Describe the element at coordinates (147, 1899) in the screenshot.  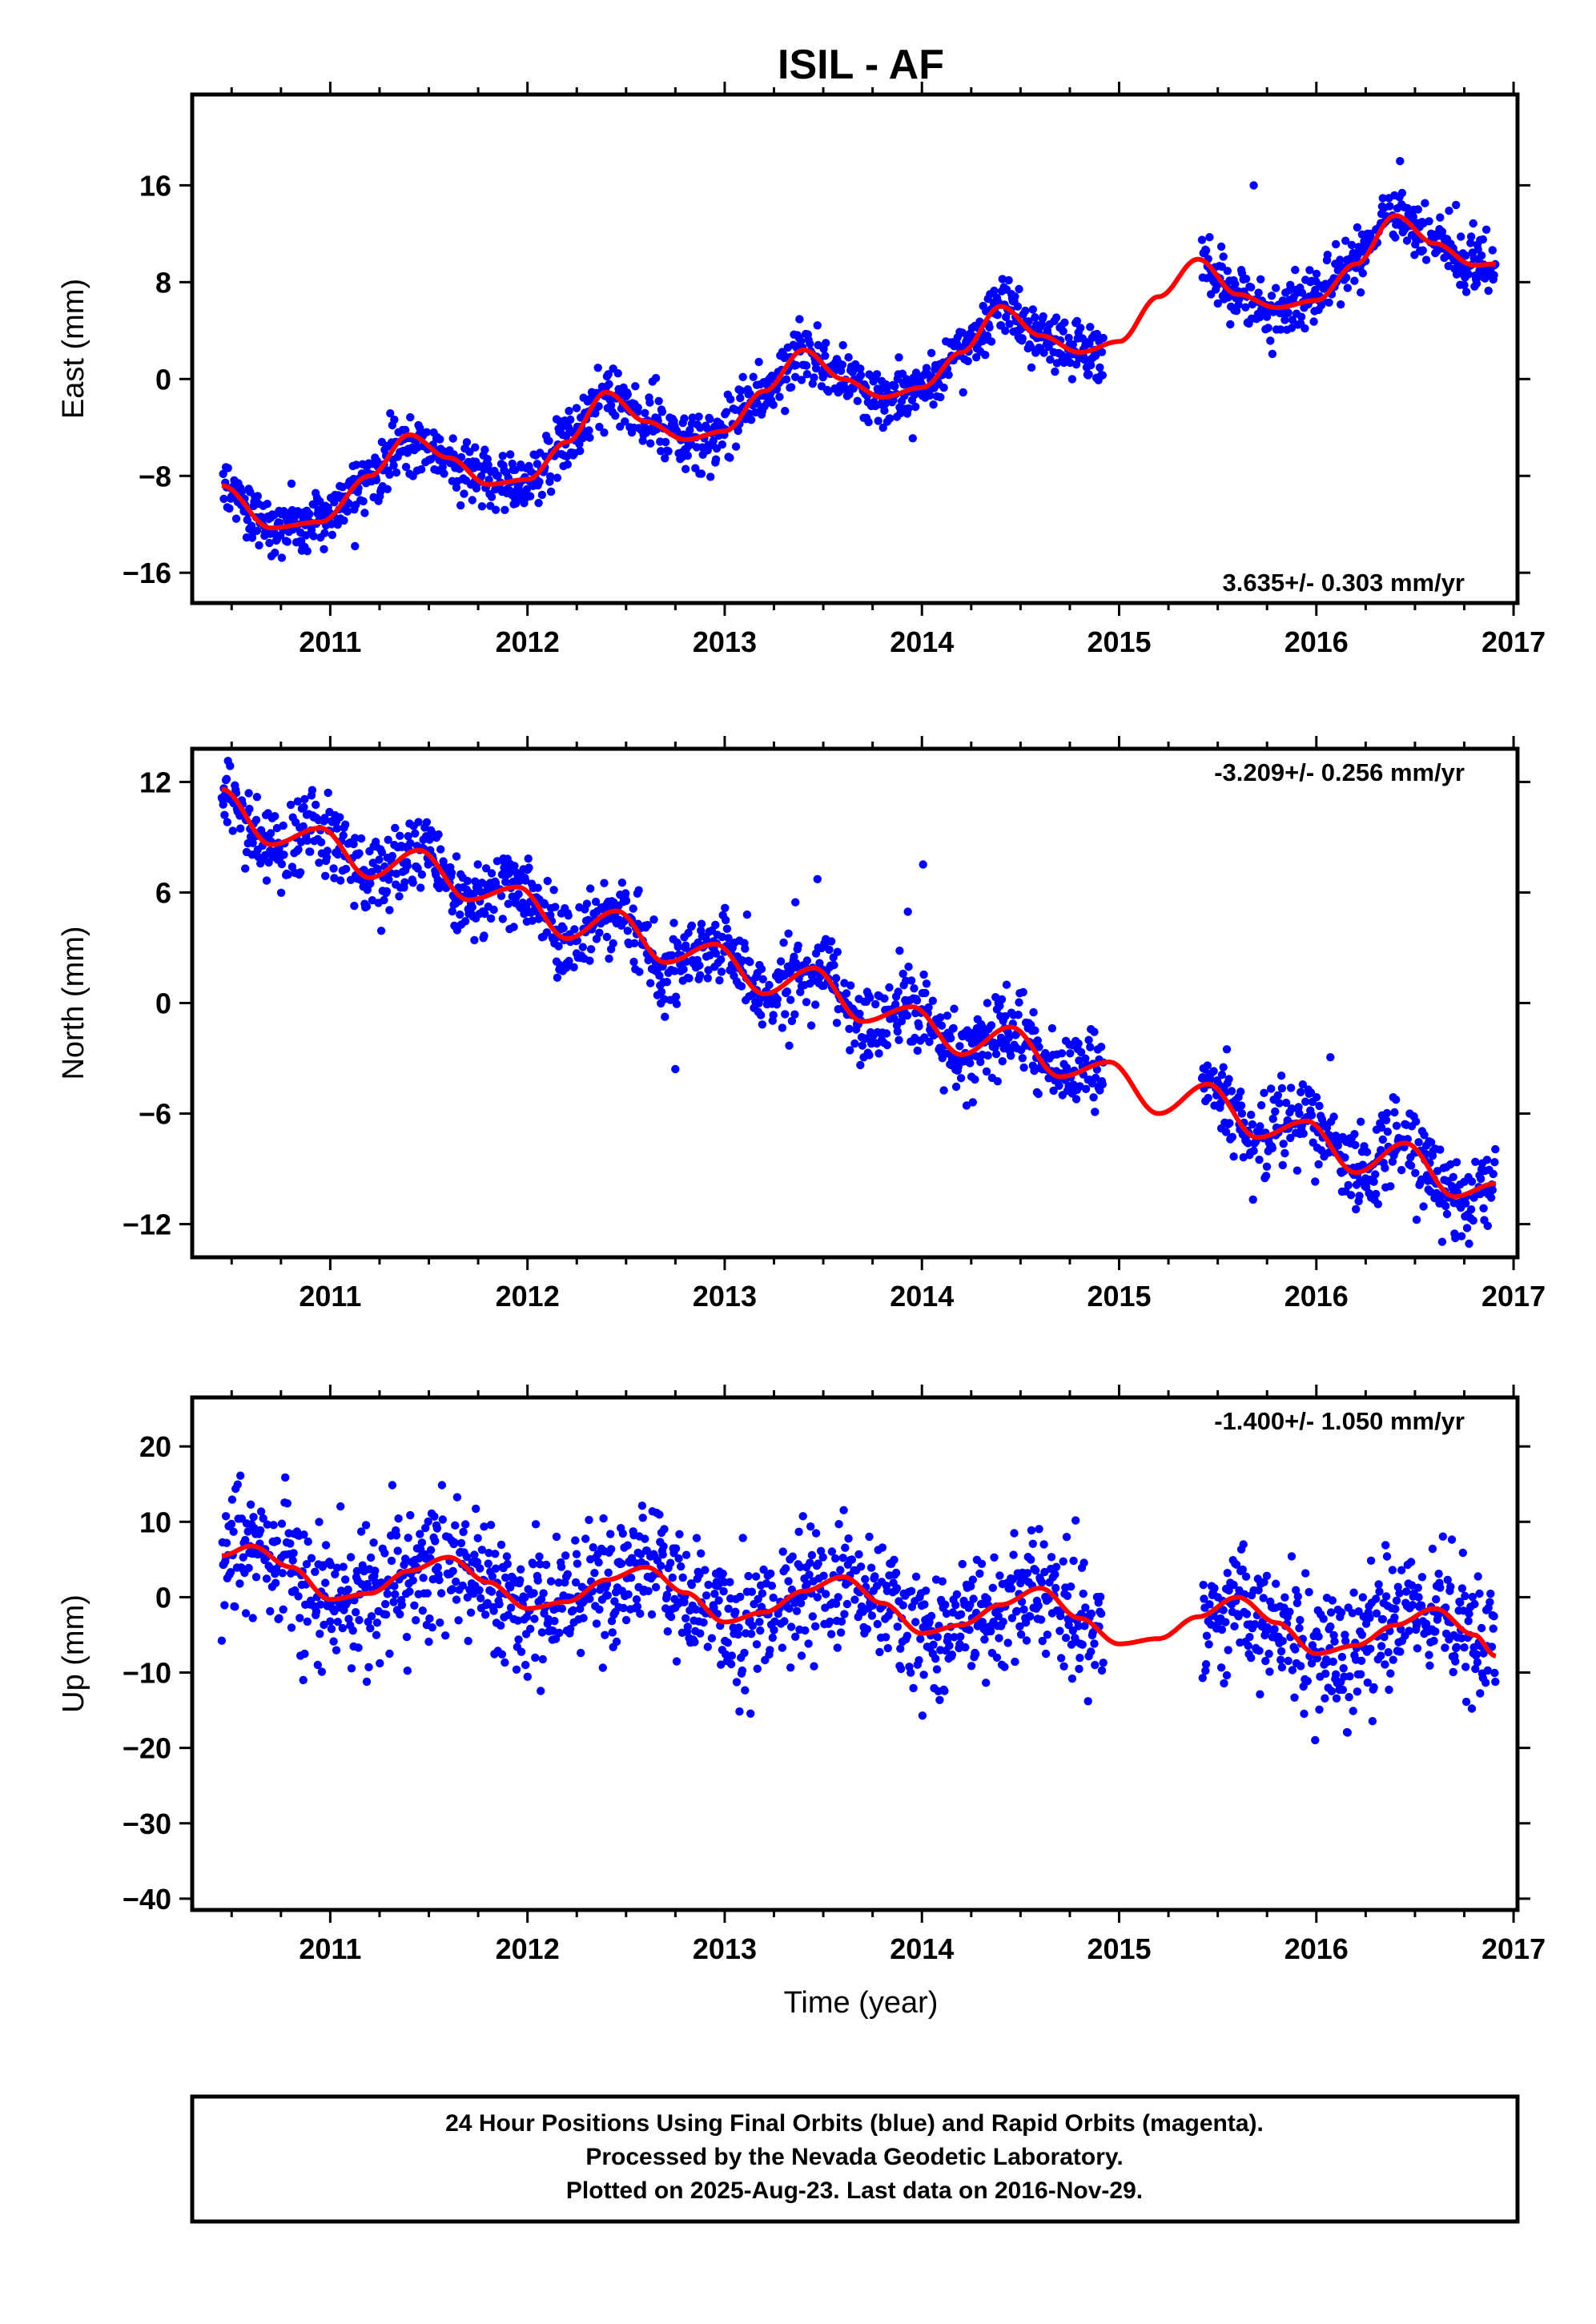
I see `y-tick-label: −40` at that location.